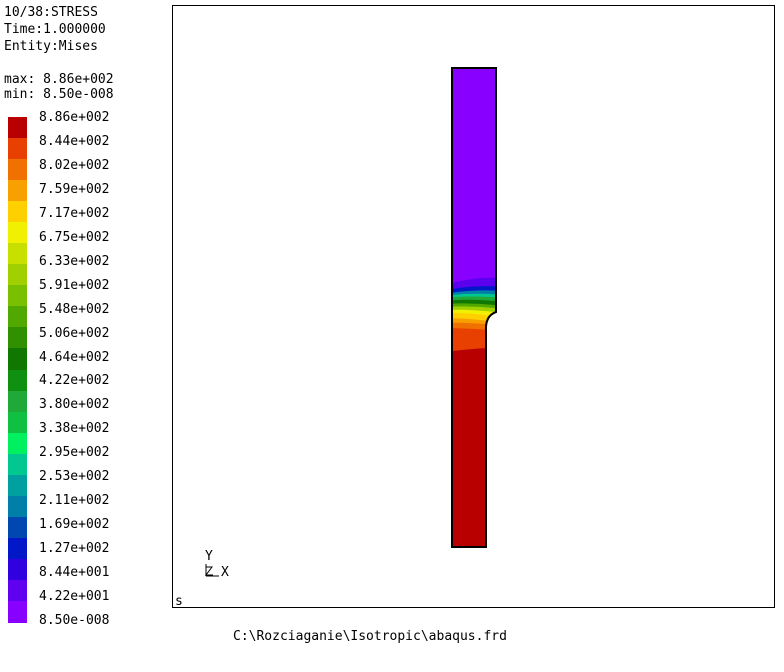 The height and width of the screenshot is (672, 784). What do you see at coordinates (74, 117) in the screenshot?
I see `legend-label: 8.86e+002` at bounding box center [74, 117].